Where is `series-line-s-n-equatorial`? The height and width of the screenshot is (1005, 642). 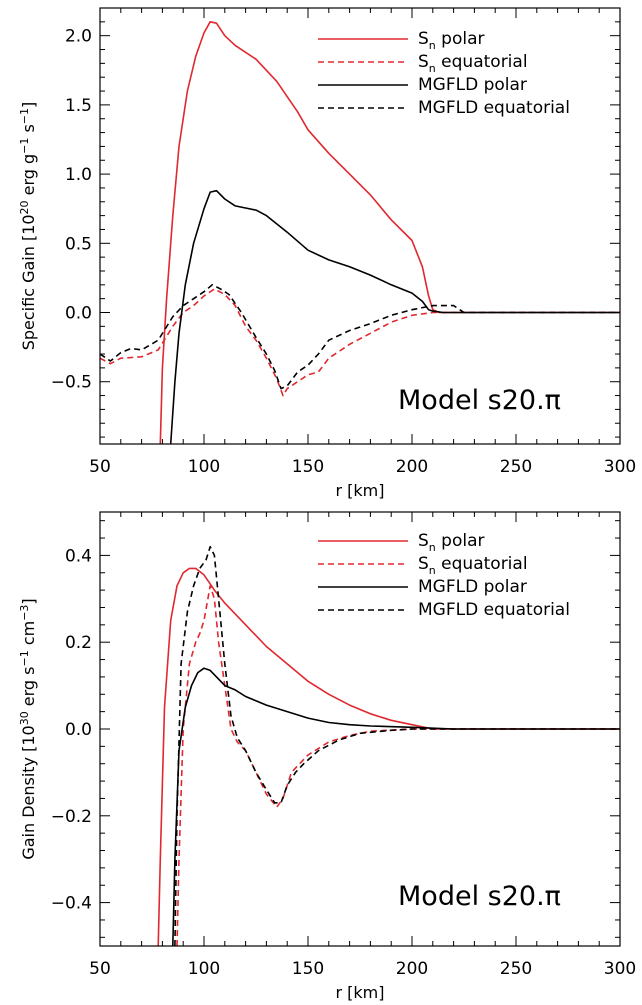 series-line-s-n-equatorial is located at coordinates (360, 342).